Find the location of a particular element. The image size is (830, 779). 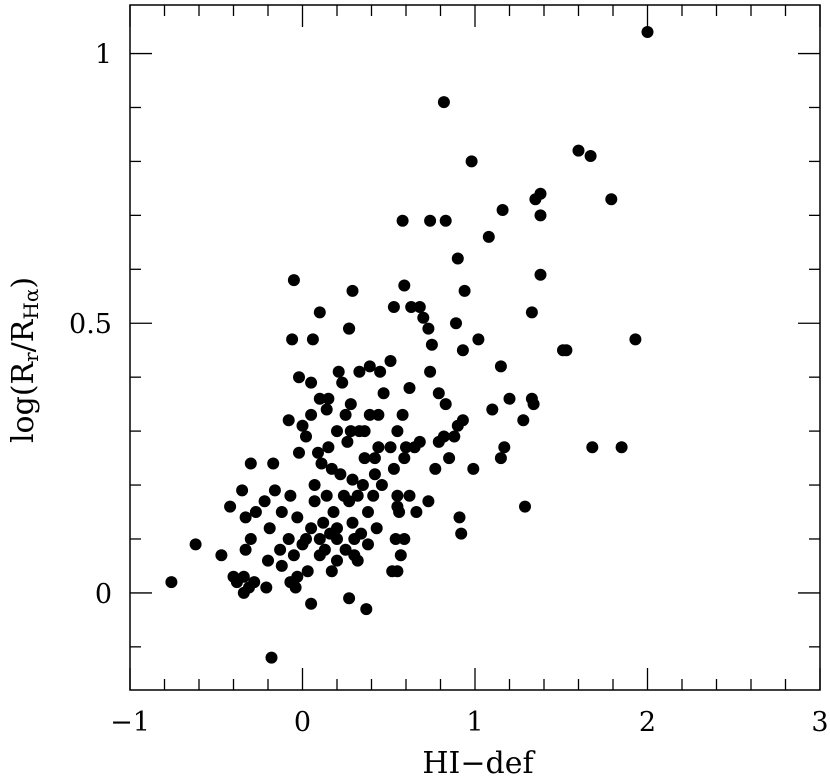

x-axis-title: HI−def is located at coordinates (478, 762).